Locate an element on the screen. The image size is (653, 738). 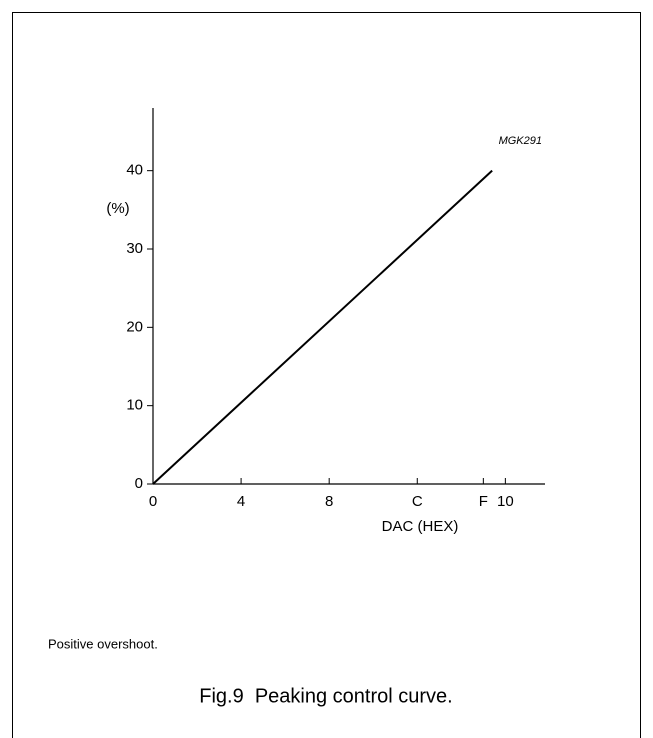
y-tick-label: 40 is located at coordinates (134, 170).